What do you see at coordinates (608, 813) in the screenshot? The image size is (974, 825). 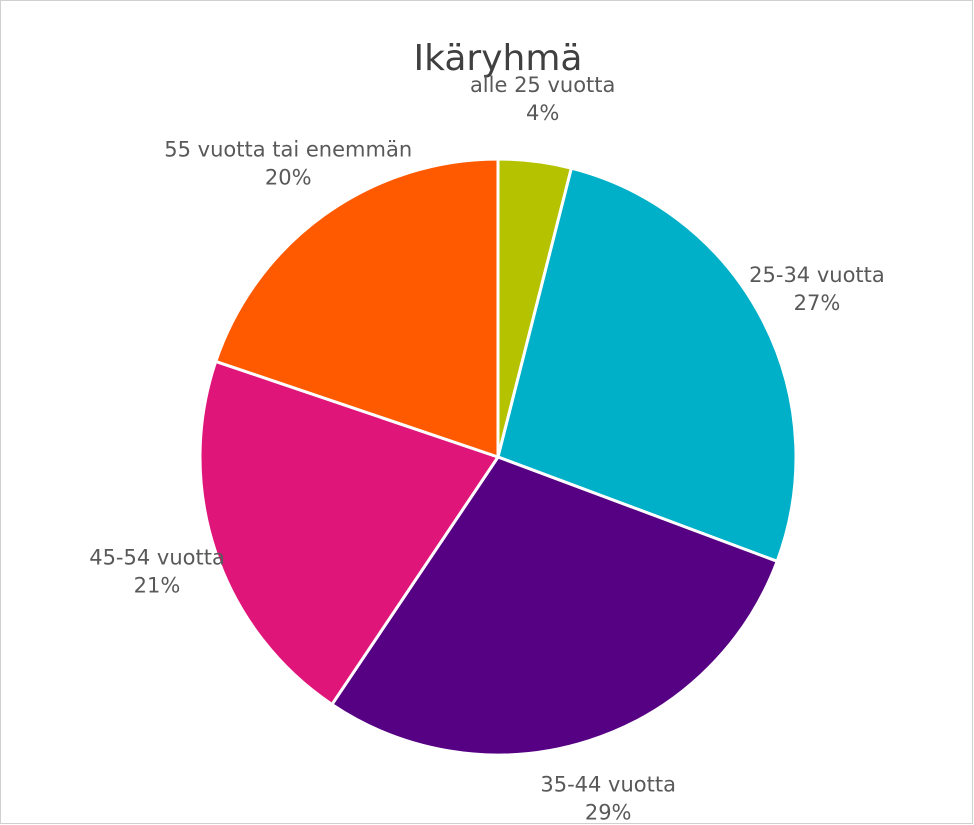 I see `slice-value-label: 29%` at bounding box center [608, 813].